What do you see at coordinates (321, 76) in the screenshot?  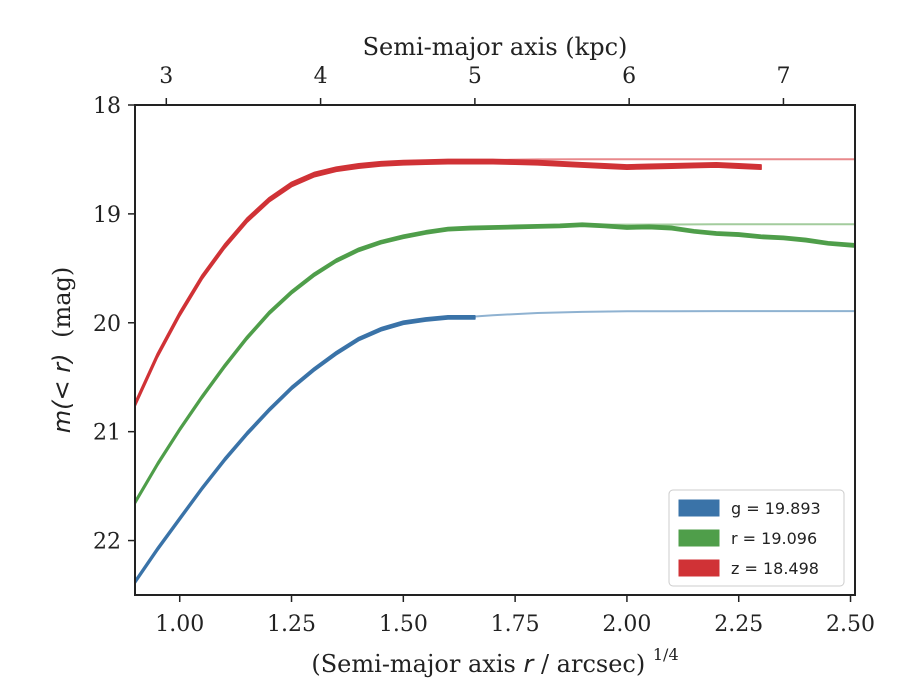 I see `top-x-tick-label: 4` at bounding box center [321, 76].